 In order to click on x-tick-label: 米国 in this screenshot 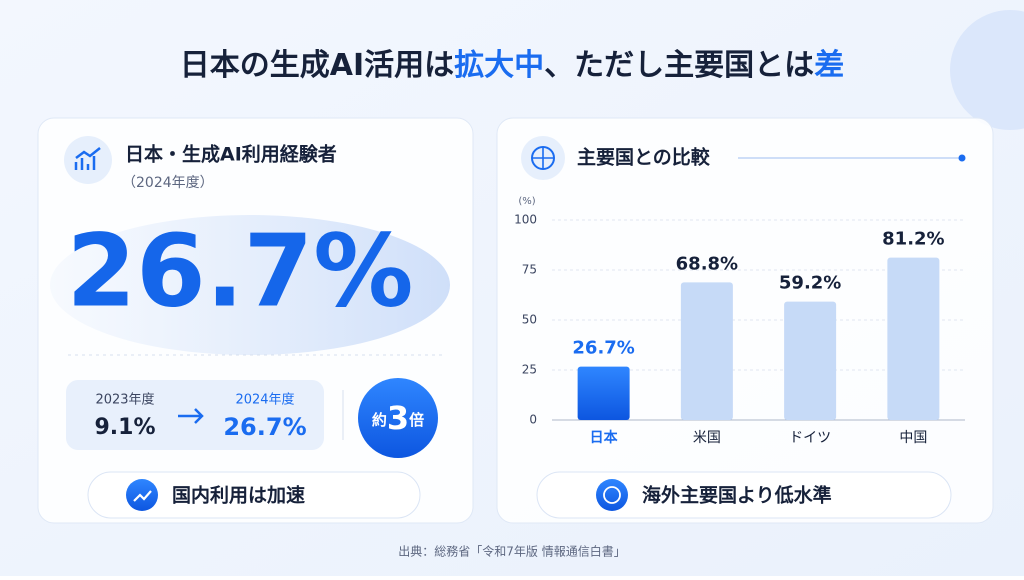, I will do `click(707, 438)`.